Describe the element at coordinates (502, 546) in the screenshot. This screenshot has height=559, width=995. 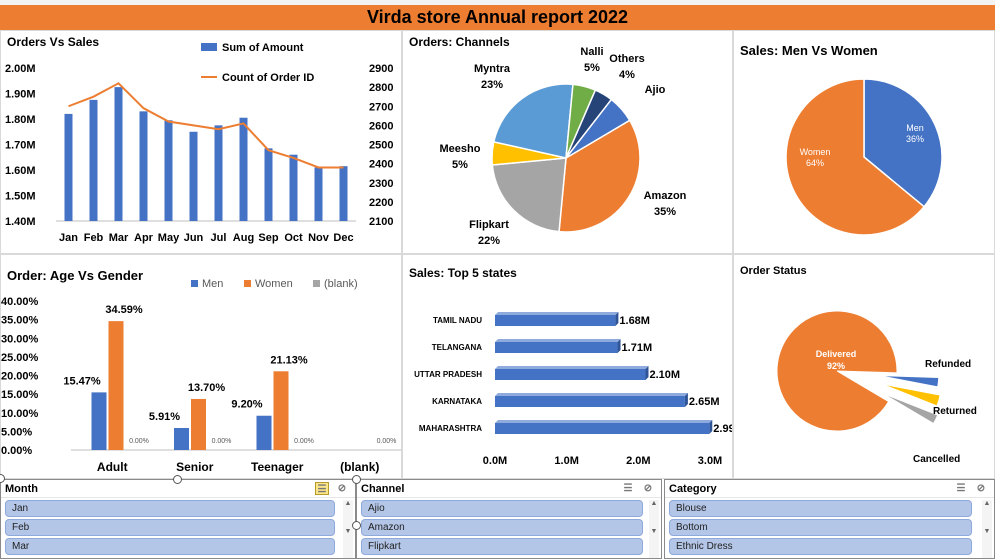
I see `slicer-item: Flipkart` at that location.